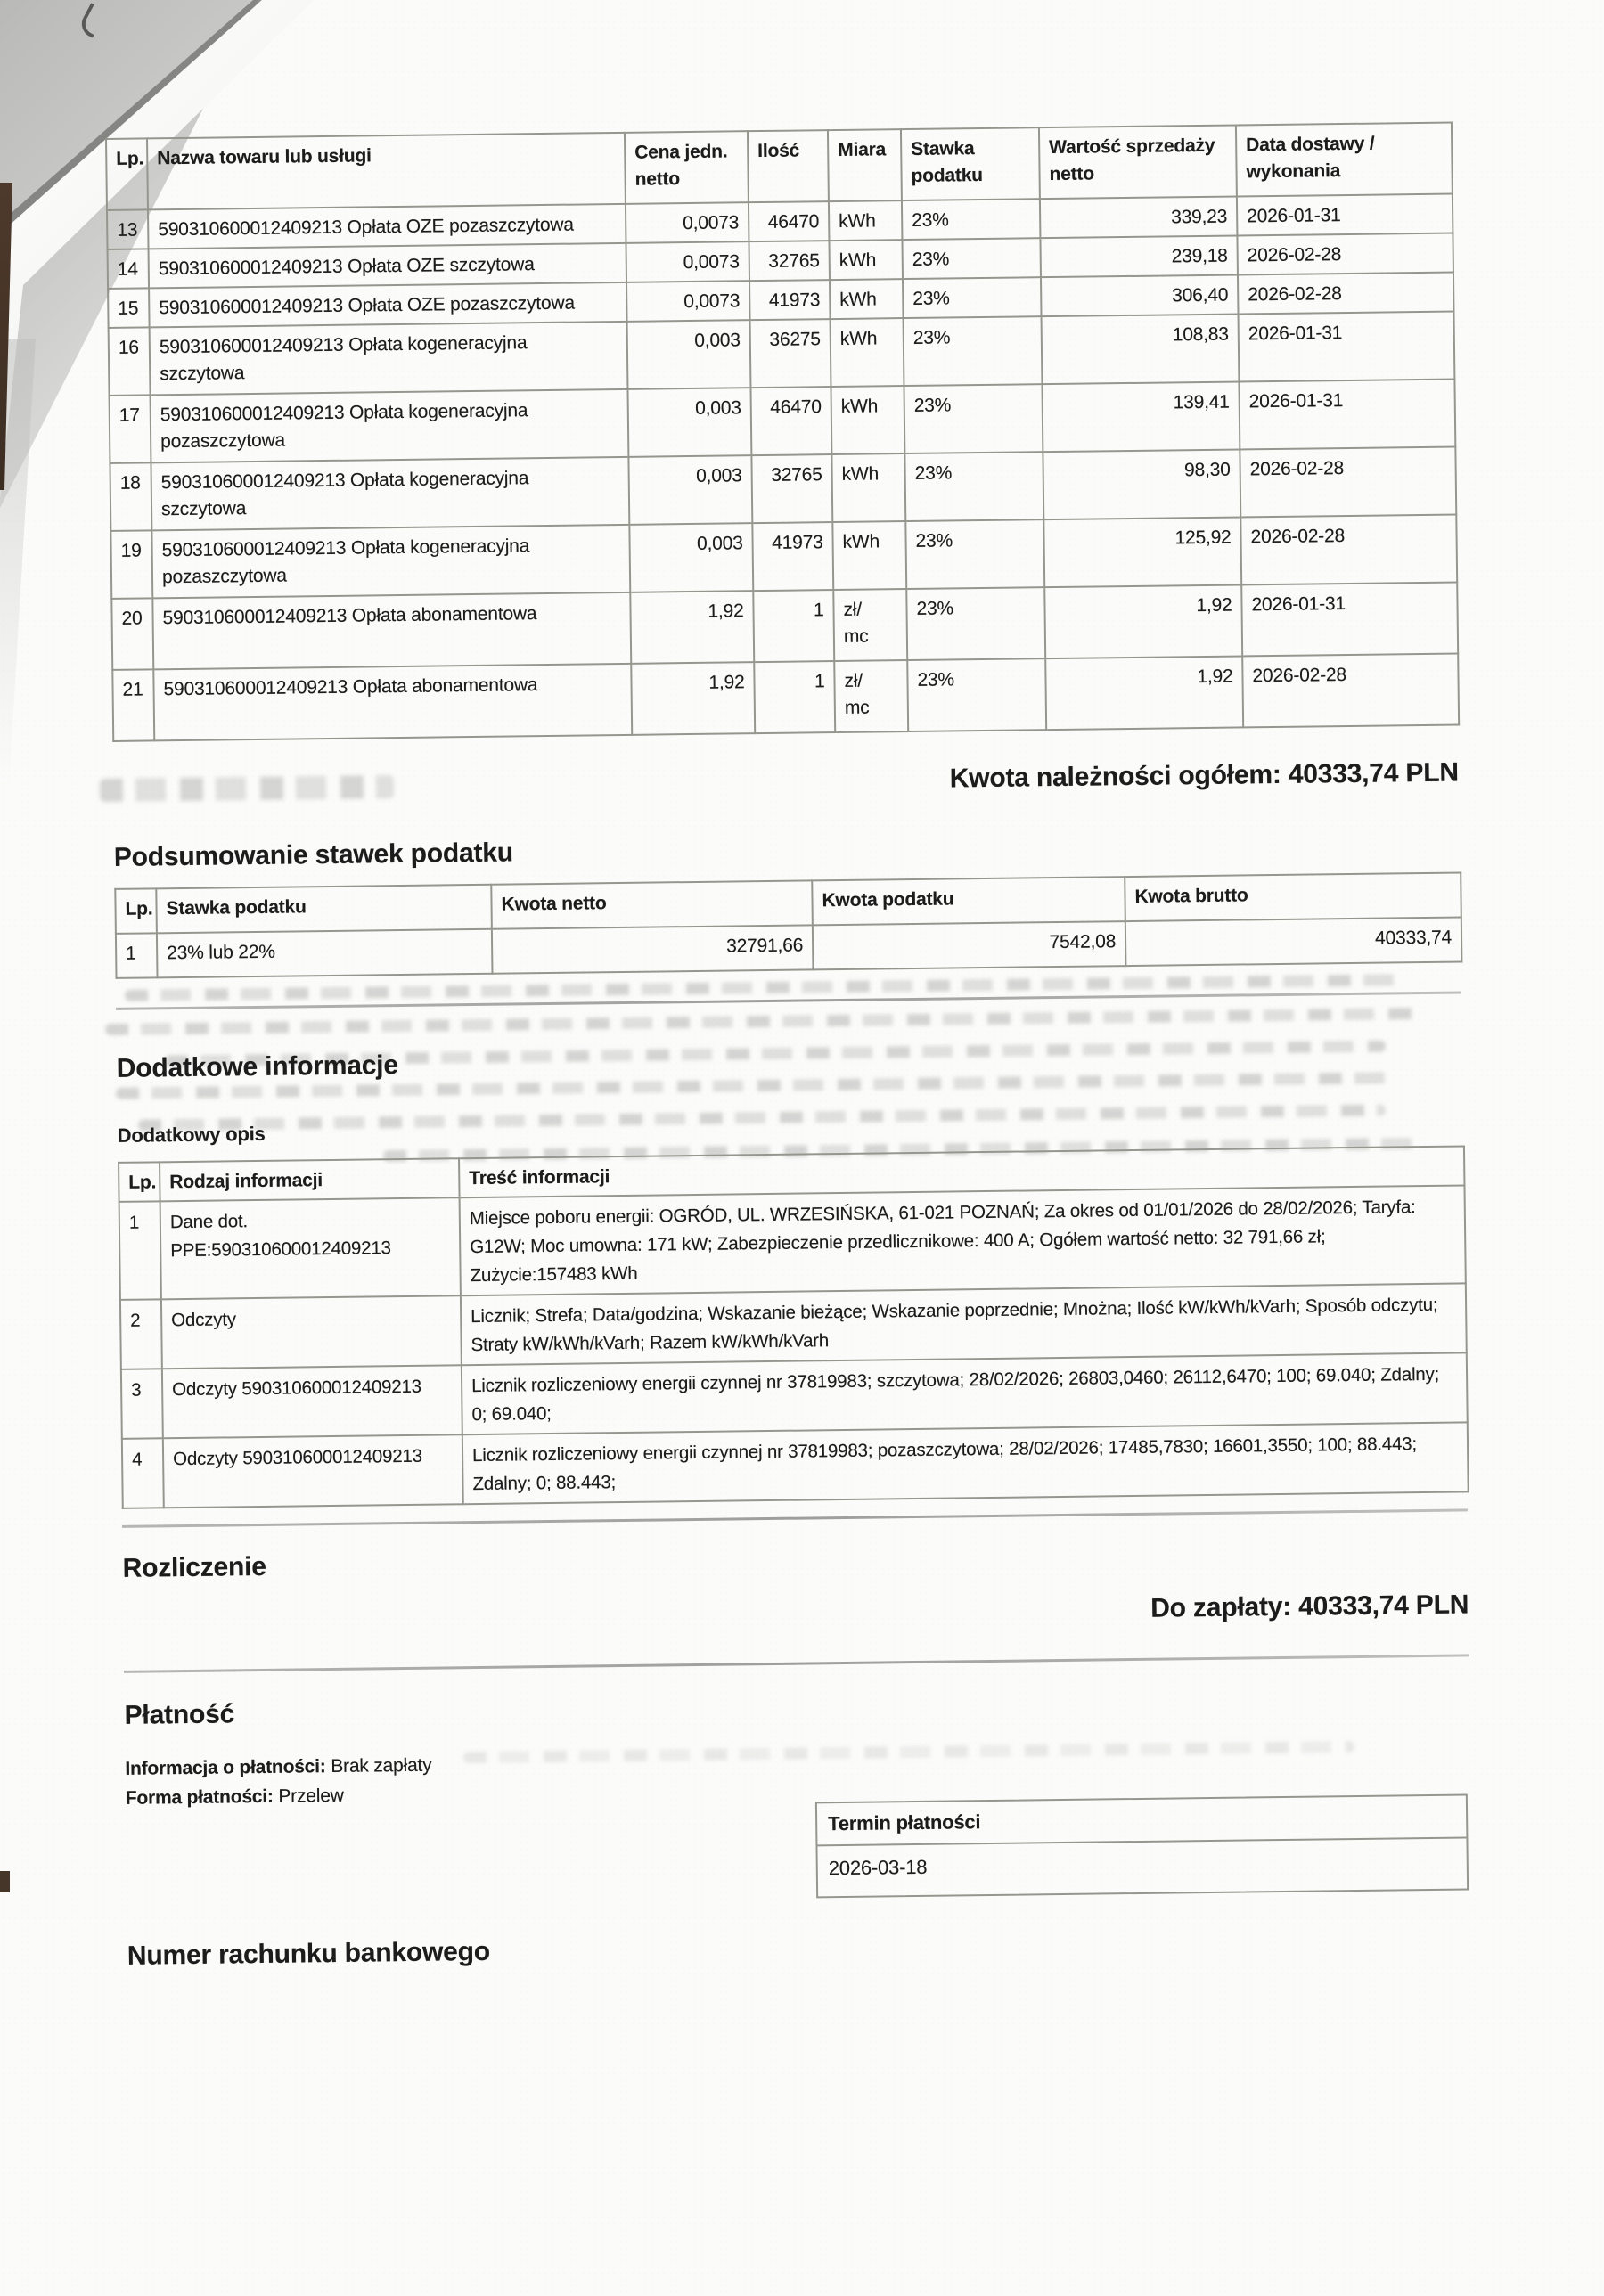 This screenshot has width=1604, height=2296. What do you see at coordinates (199, 1797) in the screenshot?
I see `payment-form-label: Forma płatności:` at bounding box center [199, 1797].